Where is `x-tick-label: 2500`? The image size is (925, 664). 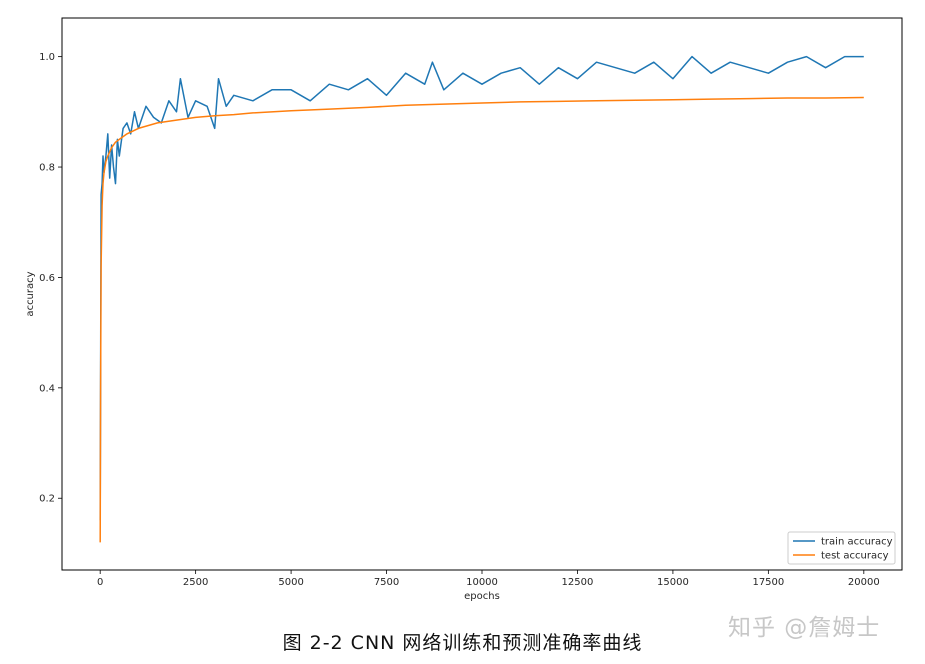 x-tick-label: 2500 is located at coordinates (195, 582).